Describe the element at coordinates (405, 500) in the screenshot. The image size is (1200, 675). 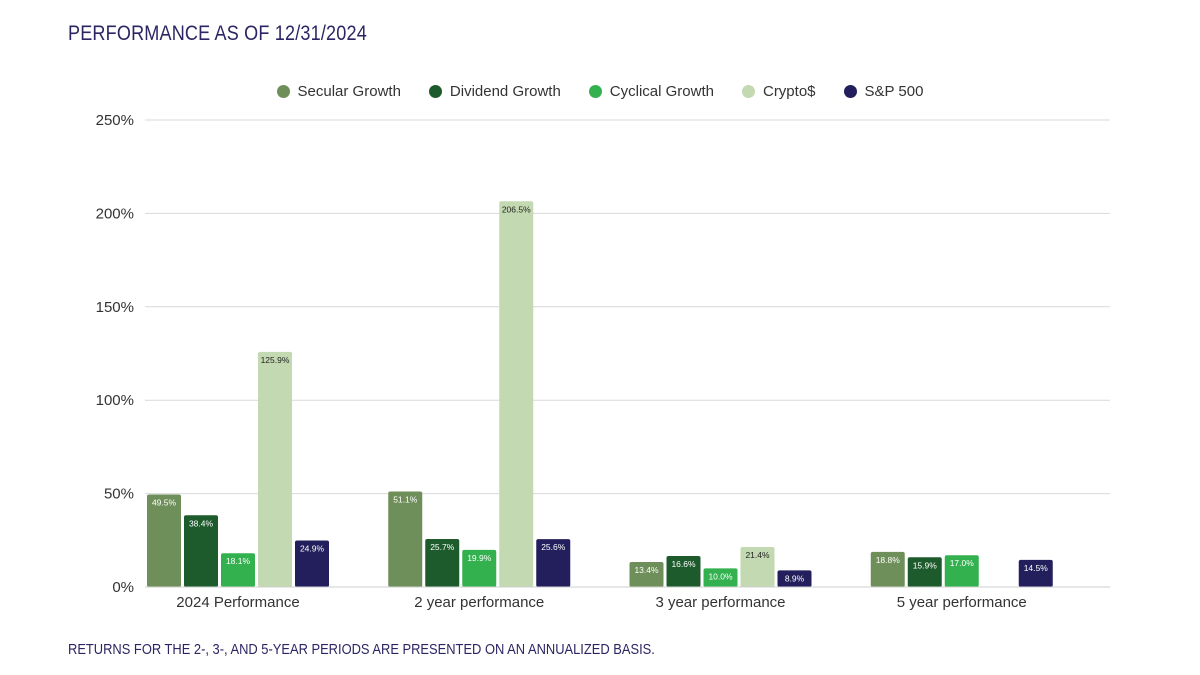
I see `data-label: 51.1%` at that location.